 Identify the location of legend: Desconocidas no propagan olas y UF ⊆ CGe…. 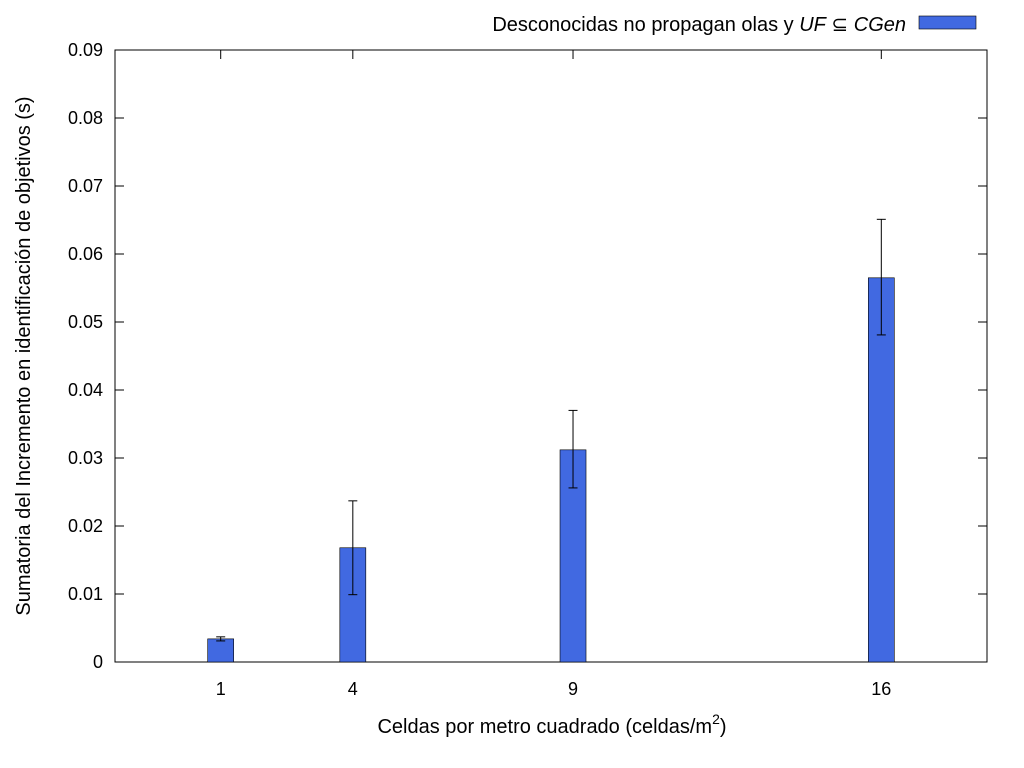
(734, 25).